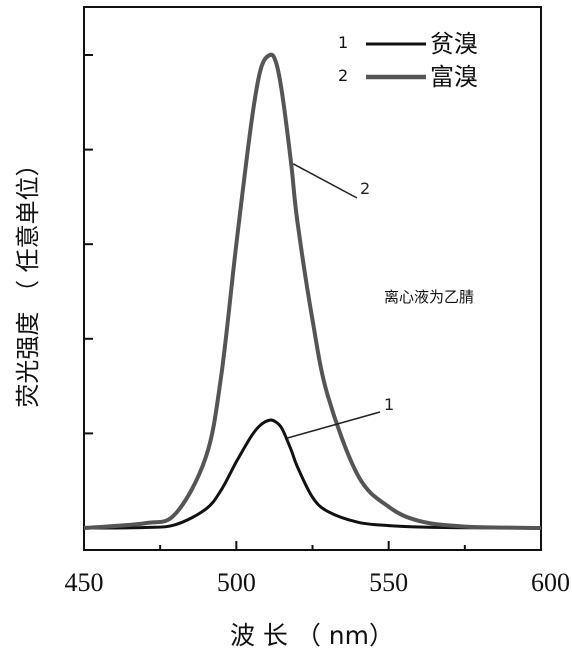 This screenshot has width=572, height=657. I want to click on x-axis-title: 波 长 （ nm）, so click(312, 635).